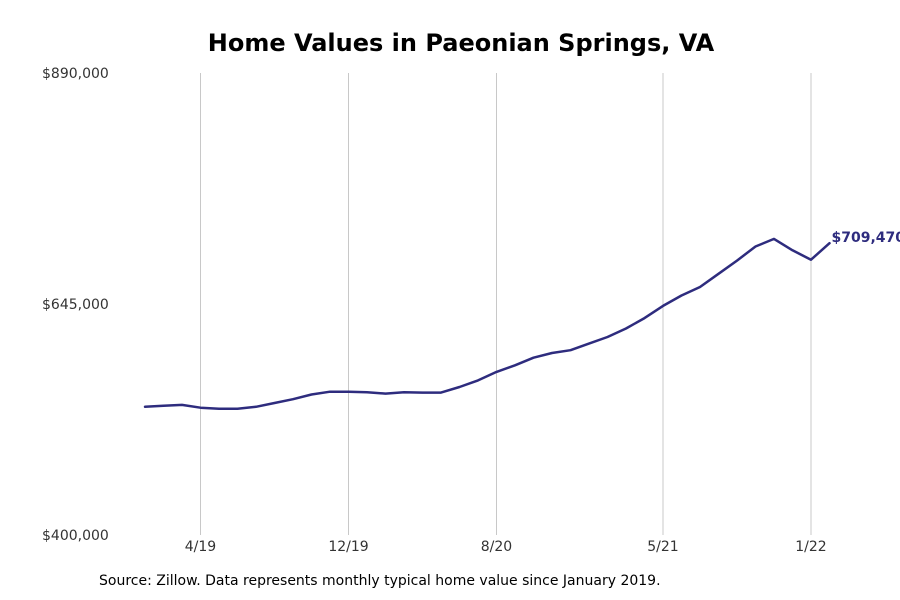  I want to click on x-tick-label: 1/22, so click(810, 547).